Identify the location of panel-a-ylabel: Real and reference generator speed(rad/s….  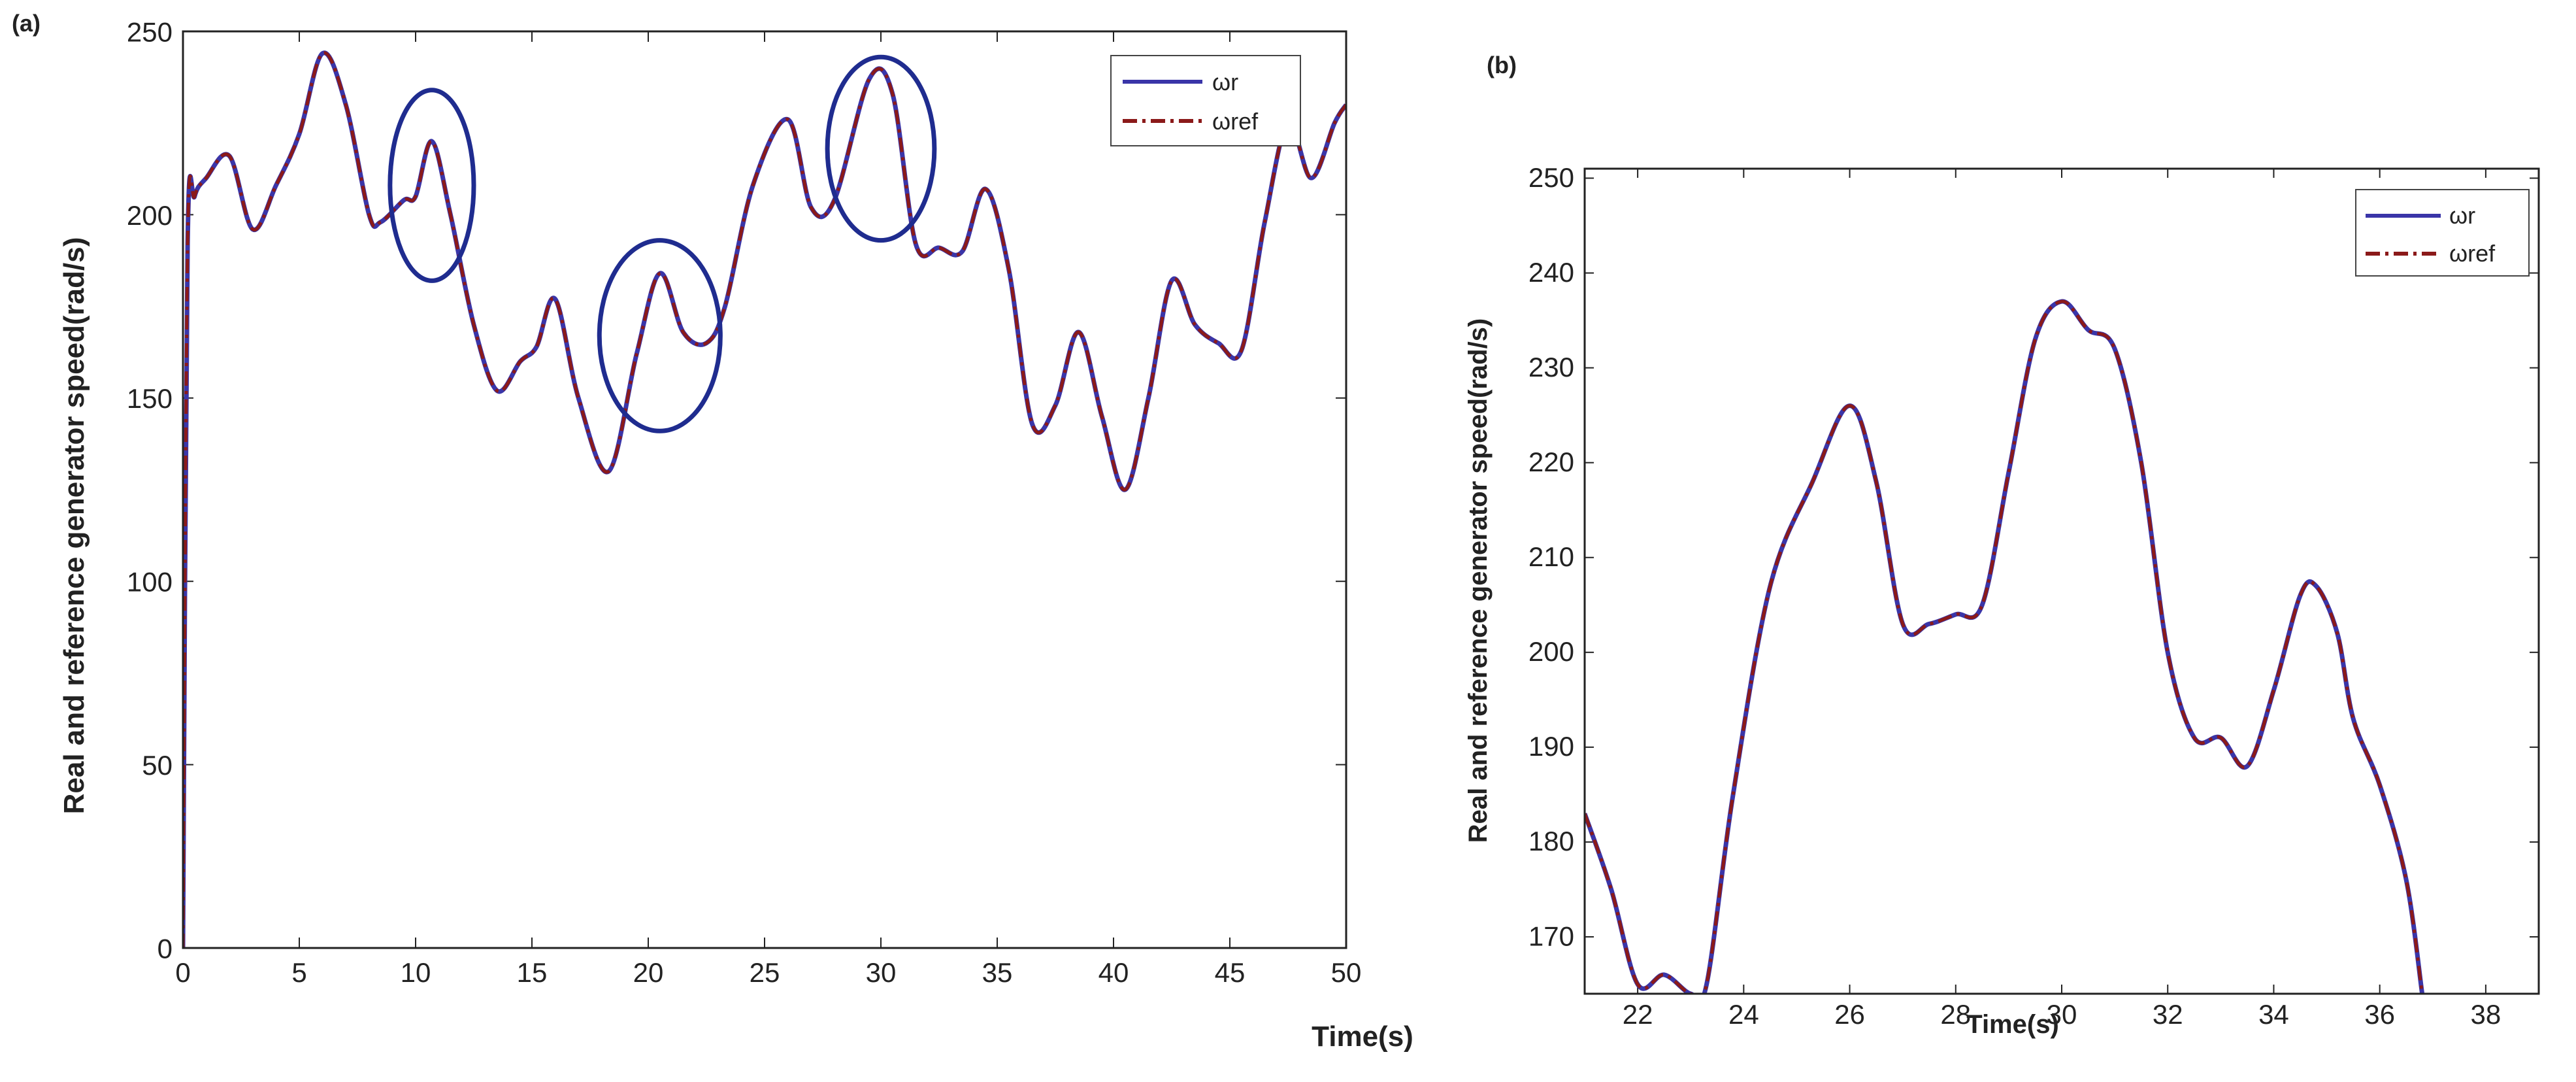
(74, 526).